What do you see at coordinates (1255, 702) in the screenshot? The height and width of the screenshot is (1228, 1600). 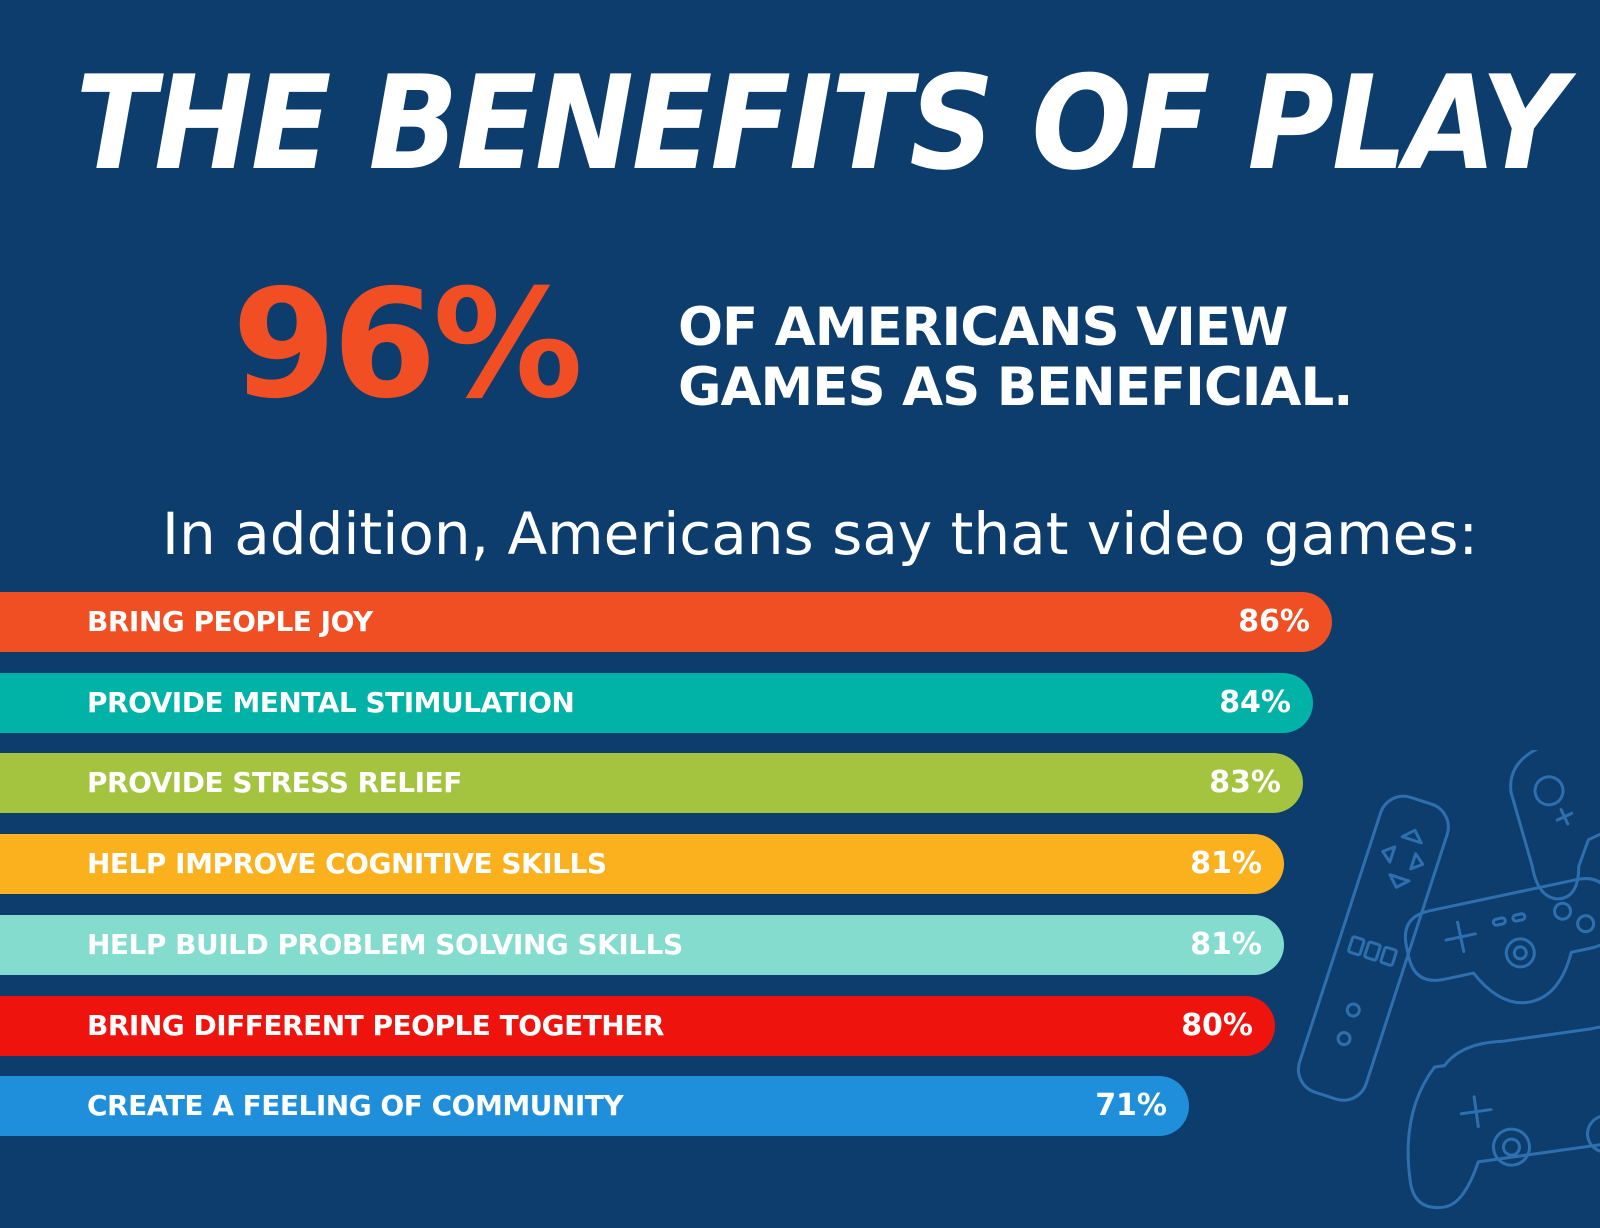 I see `bar-value-label: 84%` at bounding box center [1255, 702].